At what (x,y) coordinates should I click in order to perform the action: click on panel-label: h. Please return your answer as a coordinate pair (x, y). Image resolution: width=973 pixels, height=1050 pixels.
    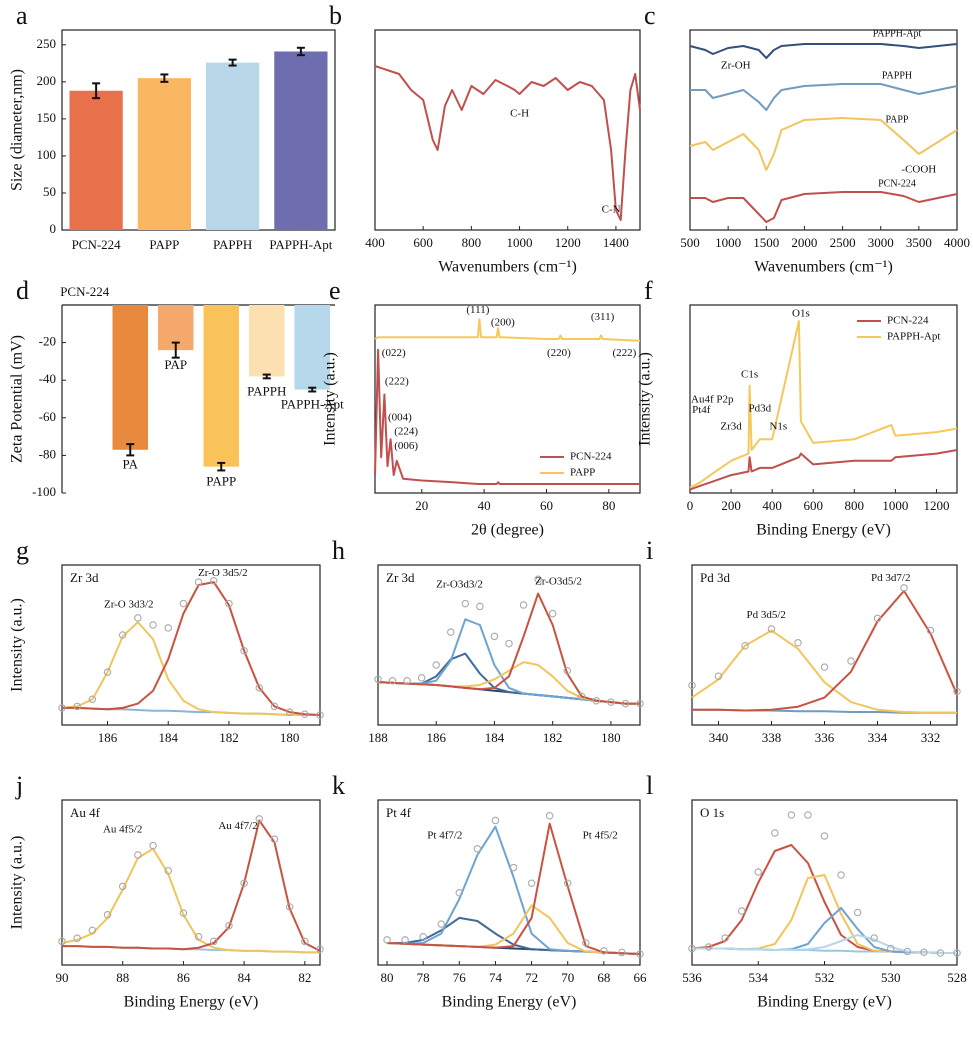
    Looking at the image, I should click on (338, 550).